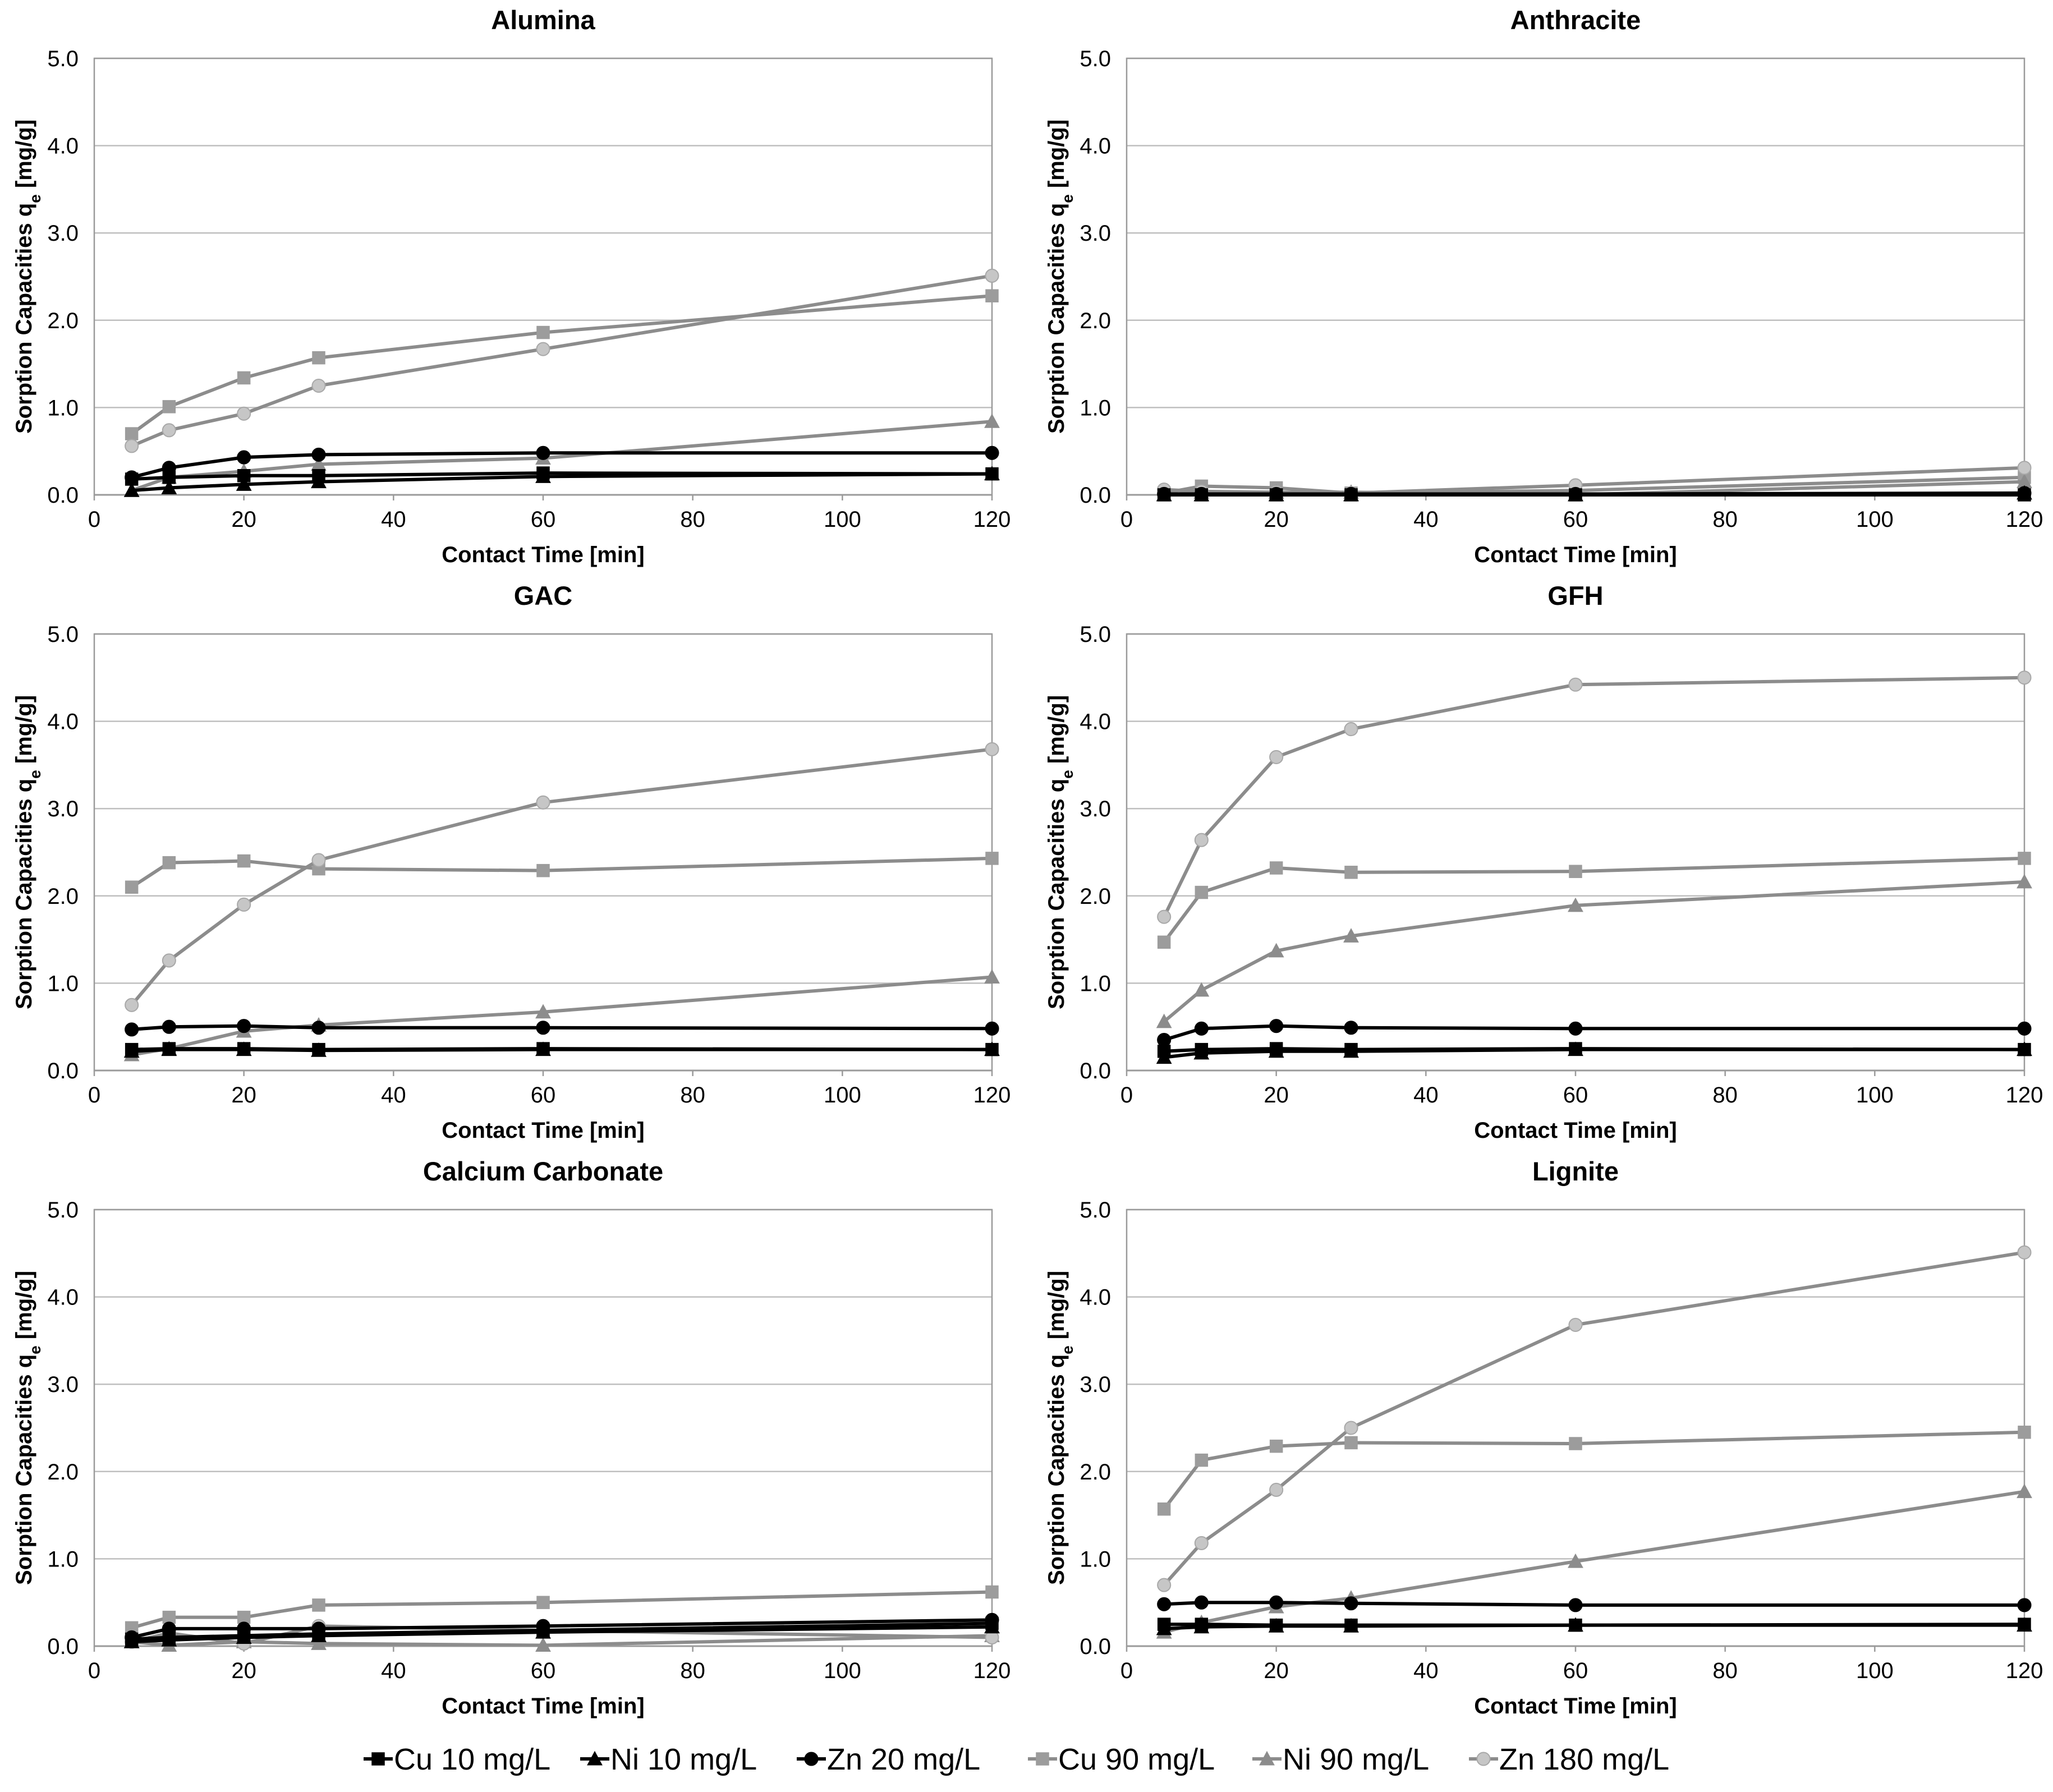 The width and height of the screenshot is (2053, 1792). What do you see at coordinates (543, 1171) in the screenshot?
I see `chart-title: Calcium Carbonate` at bounding box center [543, 1171].